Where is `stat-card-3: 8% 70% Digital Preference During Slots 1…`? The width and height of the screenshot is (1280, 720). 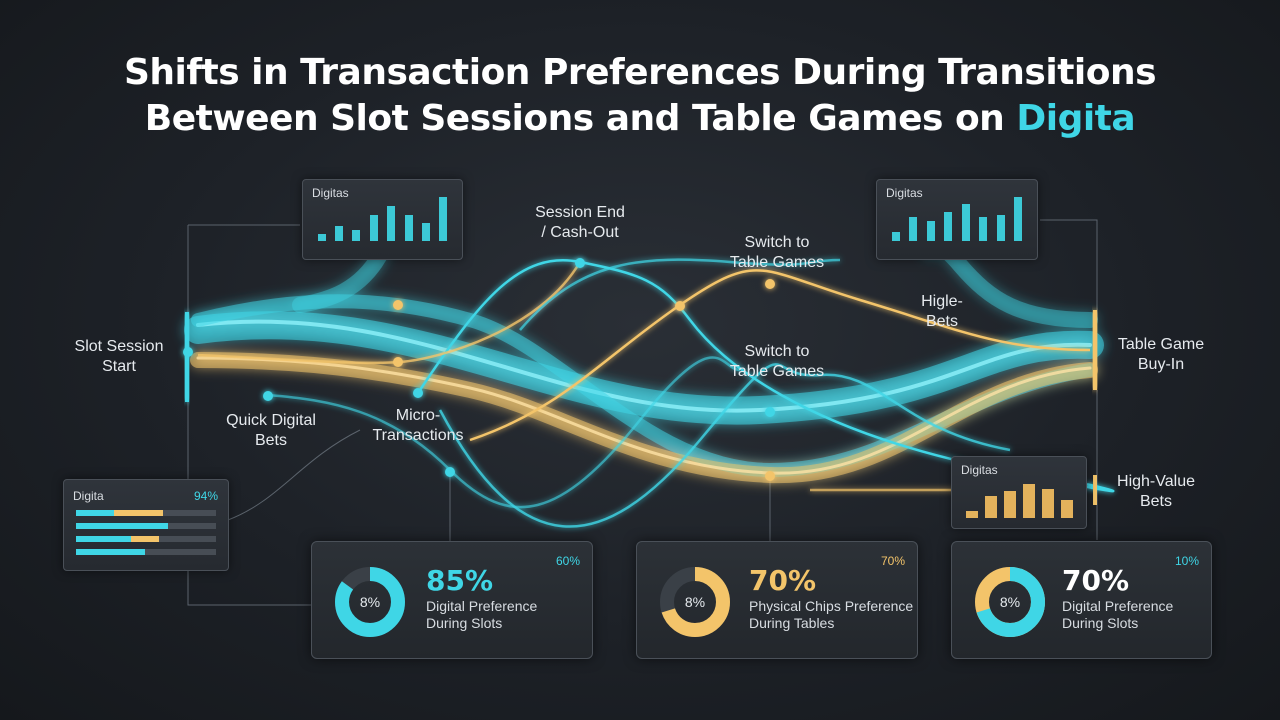 stat-card-3: 8% 70% Digital Preference During Slots 1… is located at coordinates (1081, 600).